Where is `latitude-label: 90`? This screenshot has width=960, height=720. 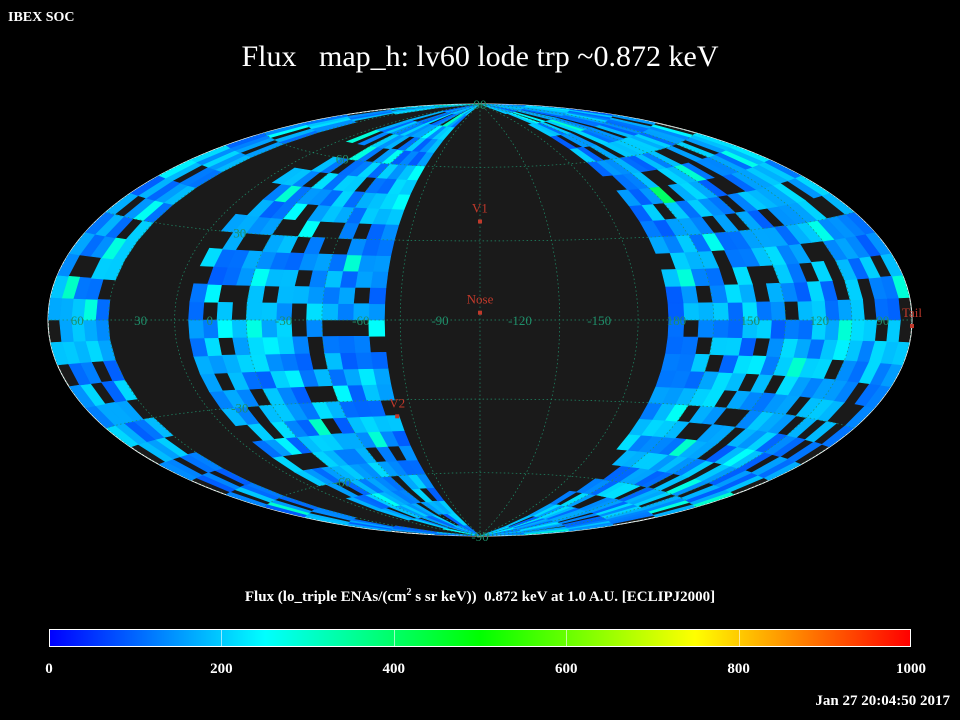
latitude-label: 90 is located at coordinates (480, 104).